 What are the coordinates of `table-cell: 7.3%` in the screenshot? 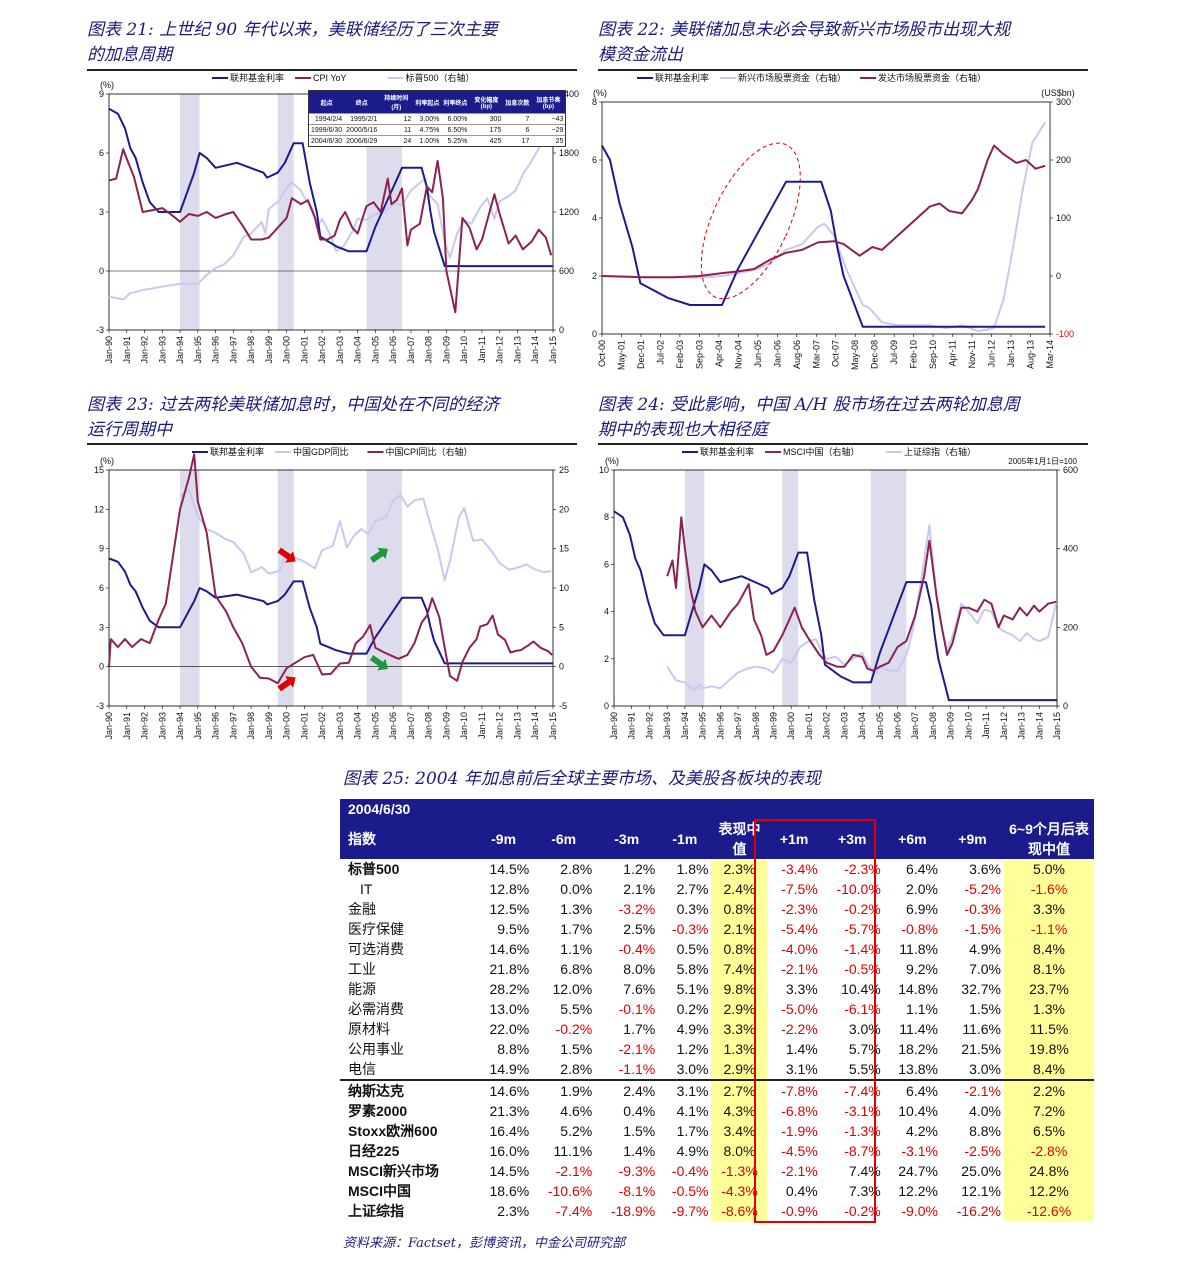 It's located at (864, 1191).